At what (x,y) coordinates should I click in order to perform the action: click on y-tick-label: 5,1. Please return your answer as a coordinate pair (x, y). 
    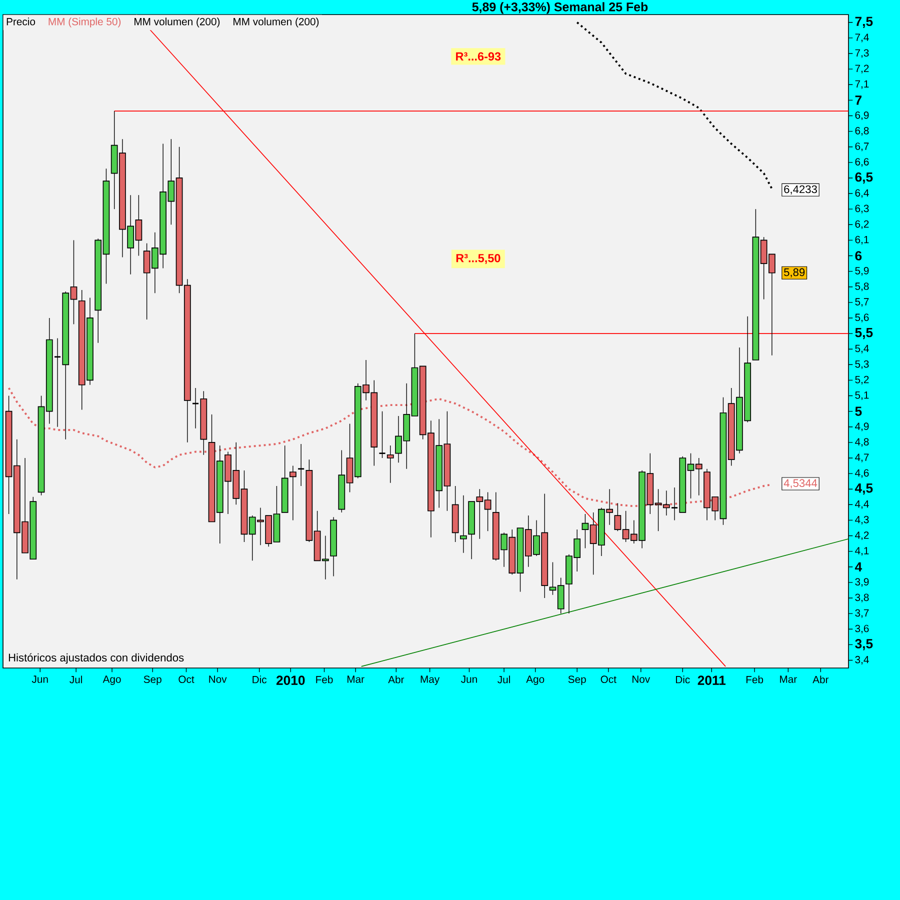
    Looking at the image, I should click on (862, 396).